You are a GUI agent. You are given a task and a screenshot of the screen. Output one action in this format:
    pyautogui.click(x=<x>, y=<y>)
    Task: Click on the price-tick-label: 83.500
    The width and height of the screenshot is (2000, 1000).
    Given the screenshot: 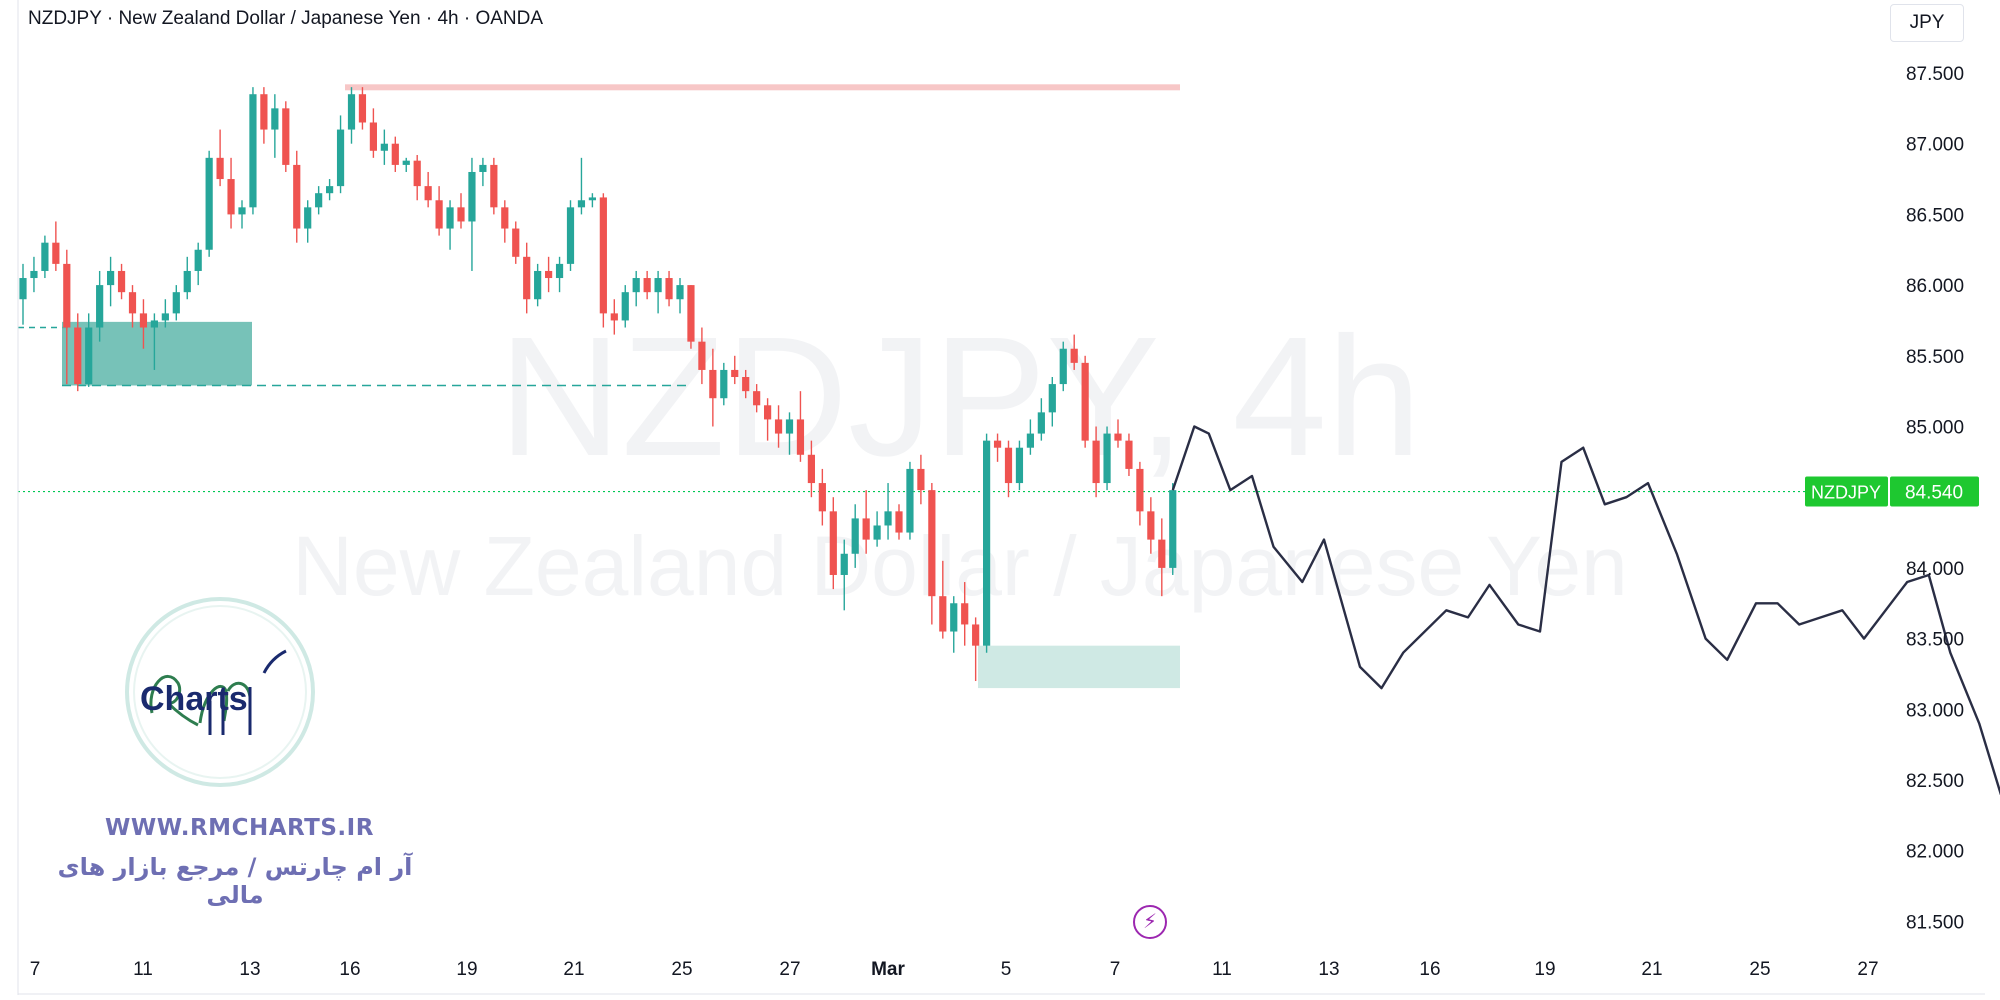 What is the action you would take?
    pyautogui.click(x=1935, y=640)
    